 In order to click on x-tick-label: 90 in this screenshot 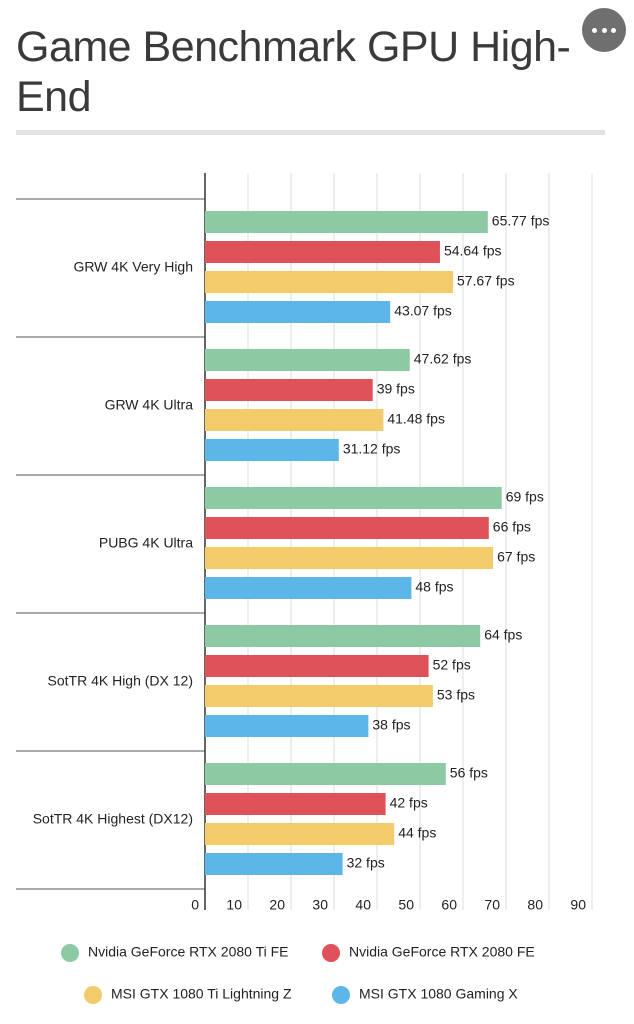, I will do `click(578, 905)`.